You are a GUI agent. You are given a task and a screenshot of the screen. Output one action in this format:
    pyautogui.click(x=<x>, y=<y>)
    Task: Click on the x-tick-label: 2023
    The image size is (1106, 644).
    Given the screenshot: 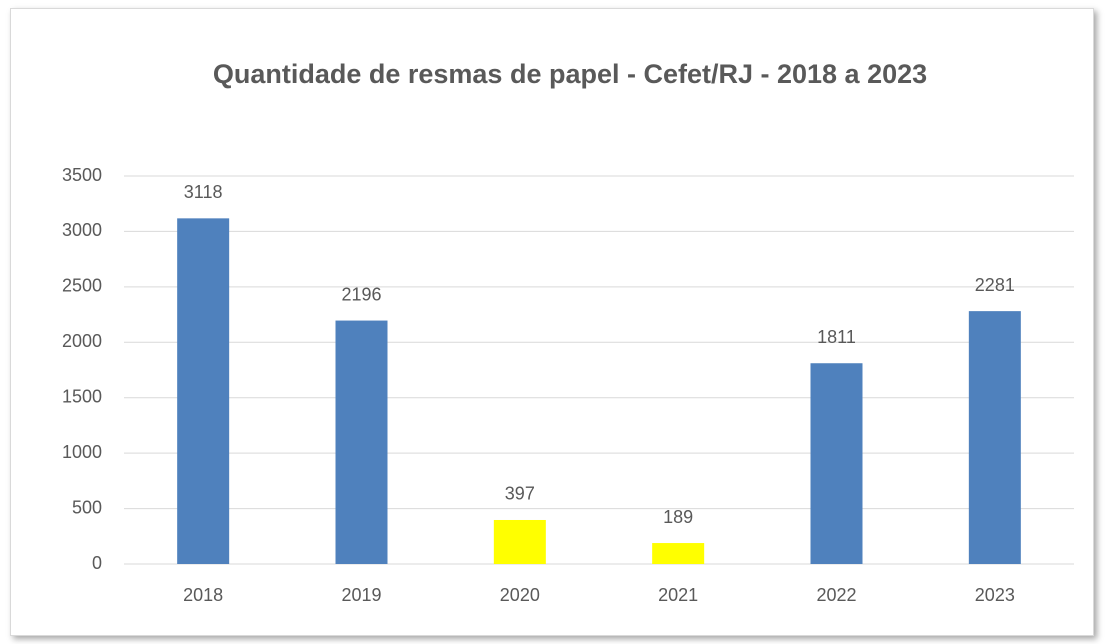 What is the action you would take?
    pyautogui.click(x=995, y=595)
    